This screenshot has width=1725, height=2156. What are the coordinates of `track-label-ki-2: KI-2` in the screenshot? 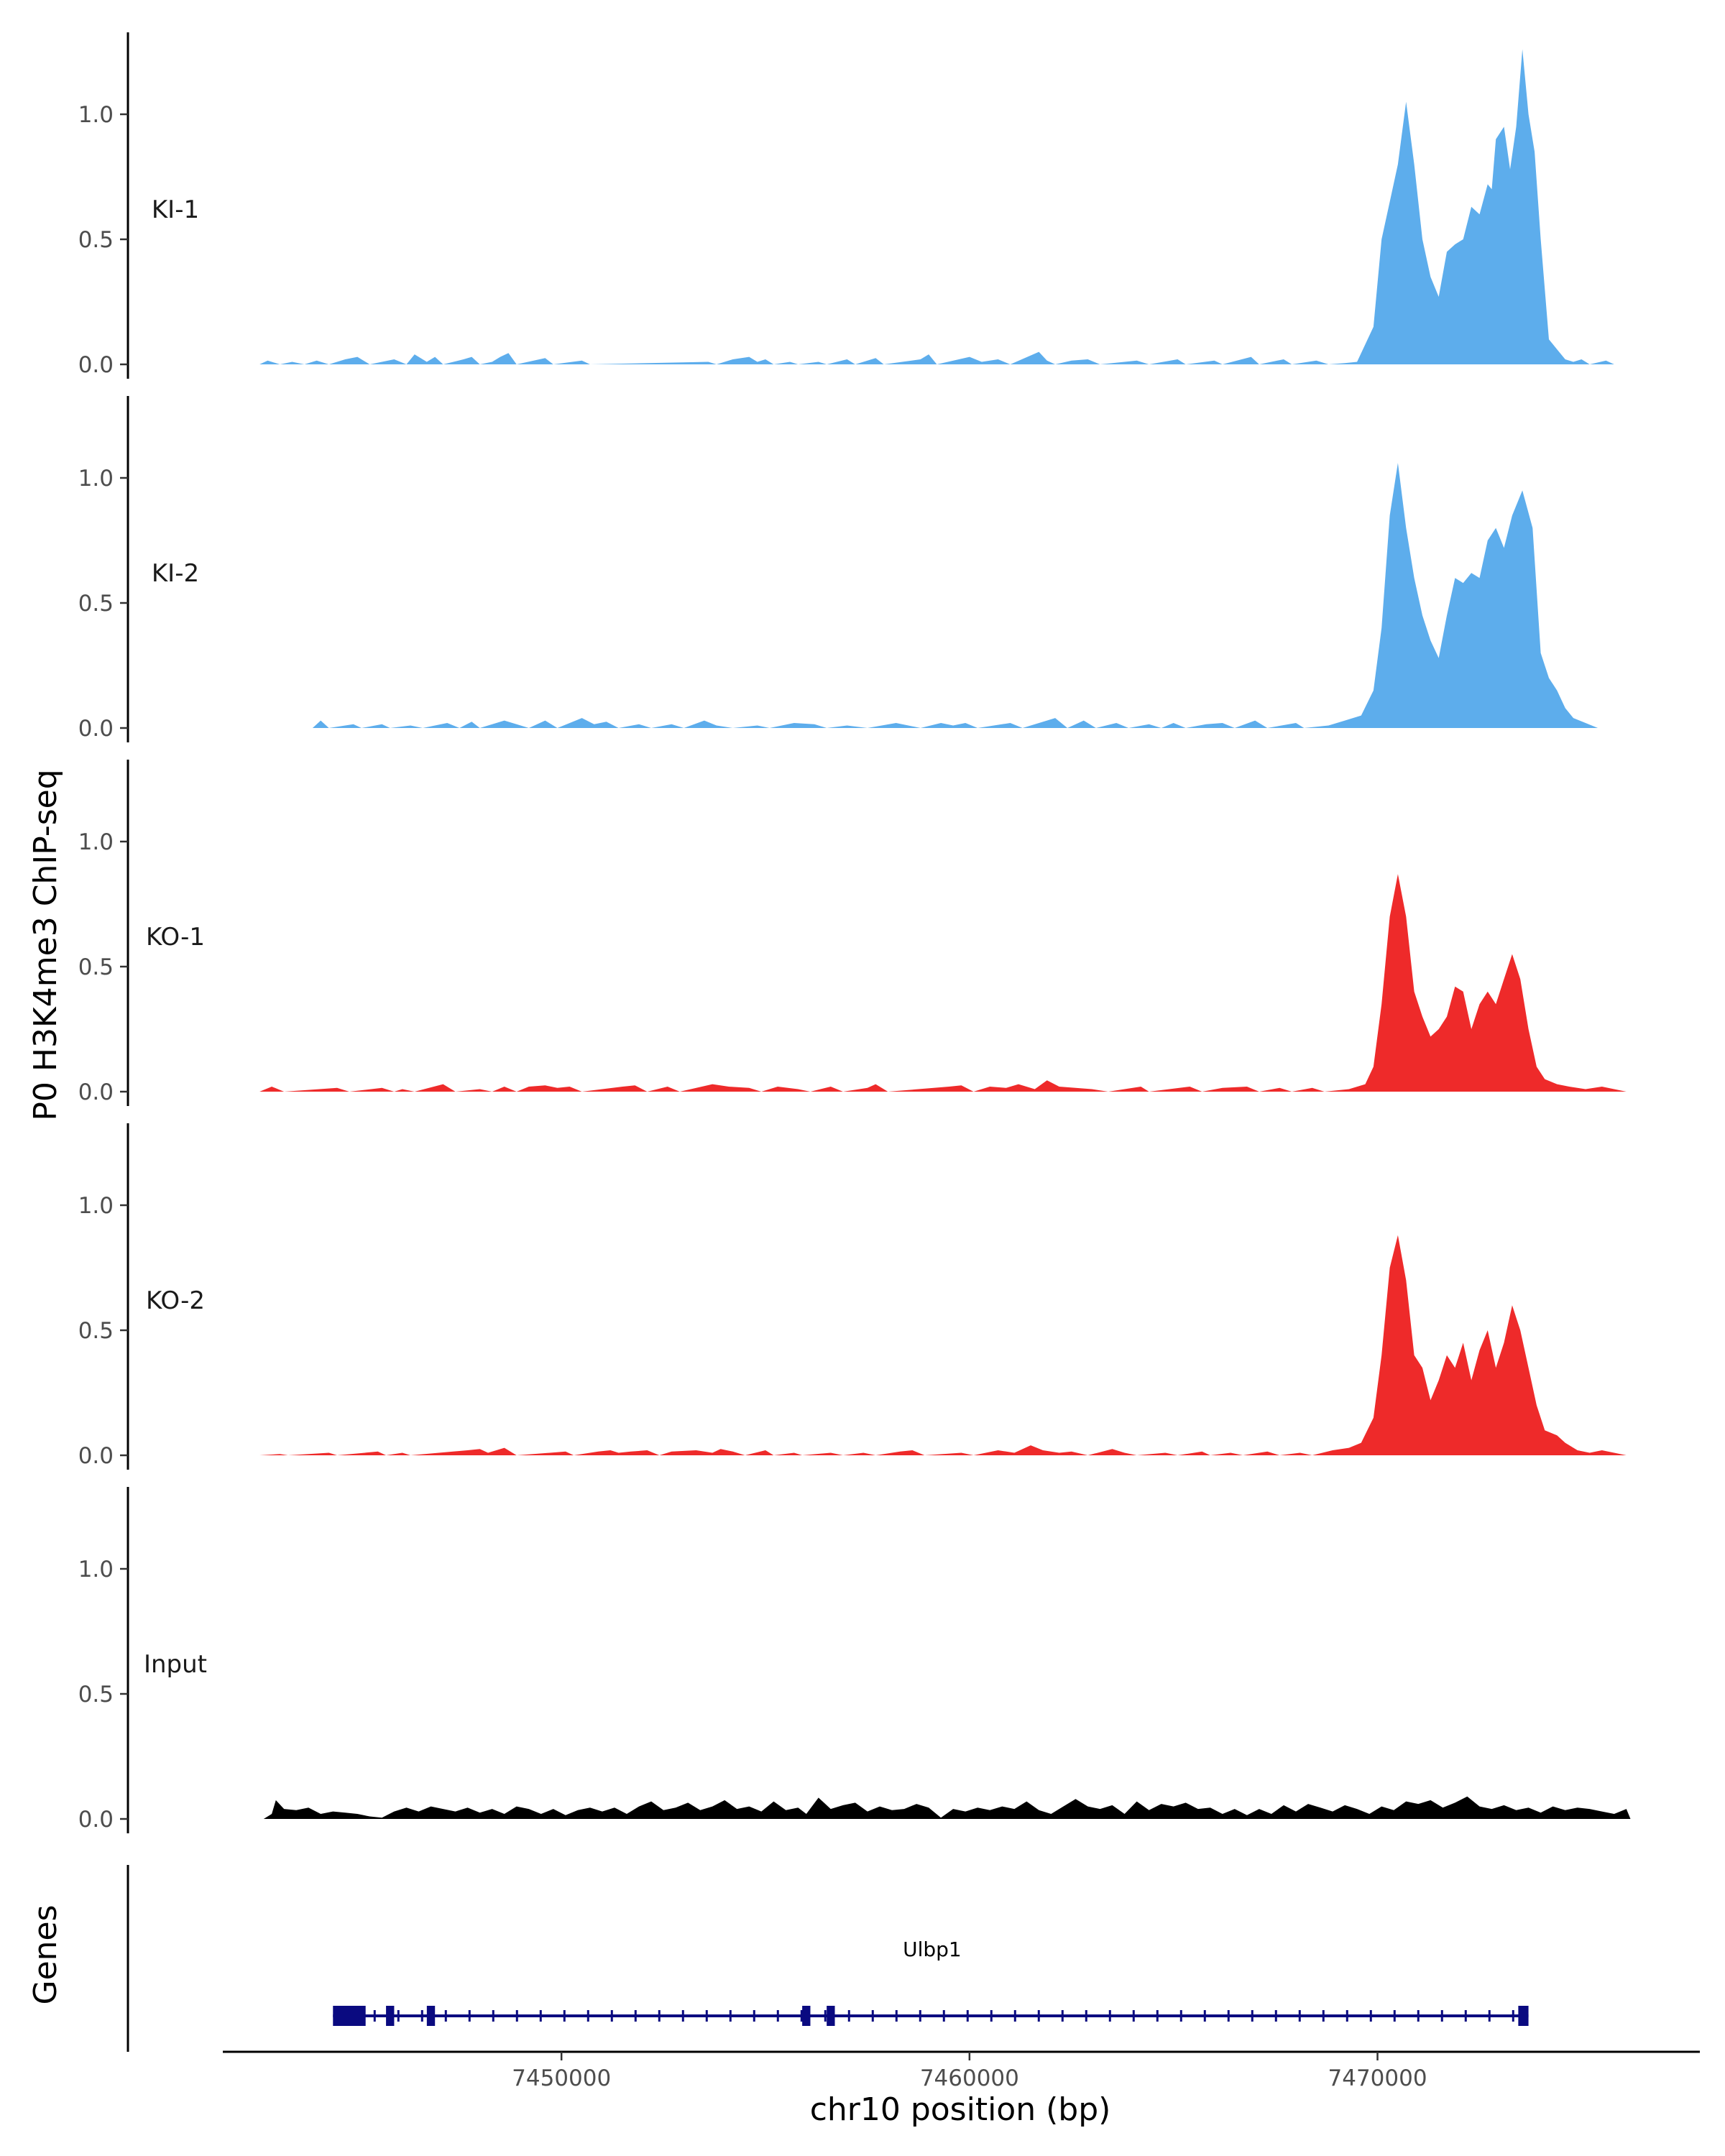 It's located at (175, 573).